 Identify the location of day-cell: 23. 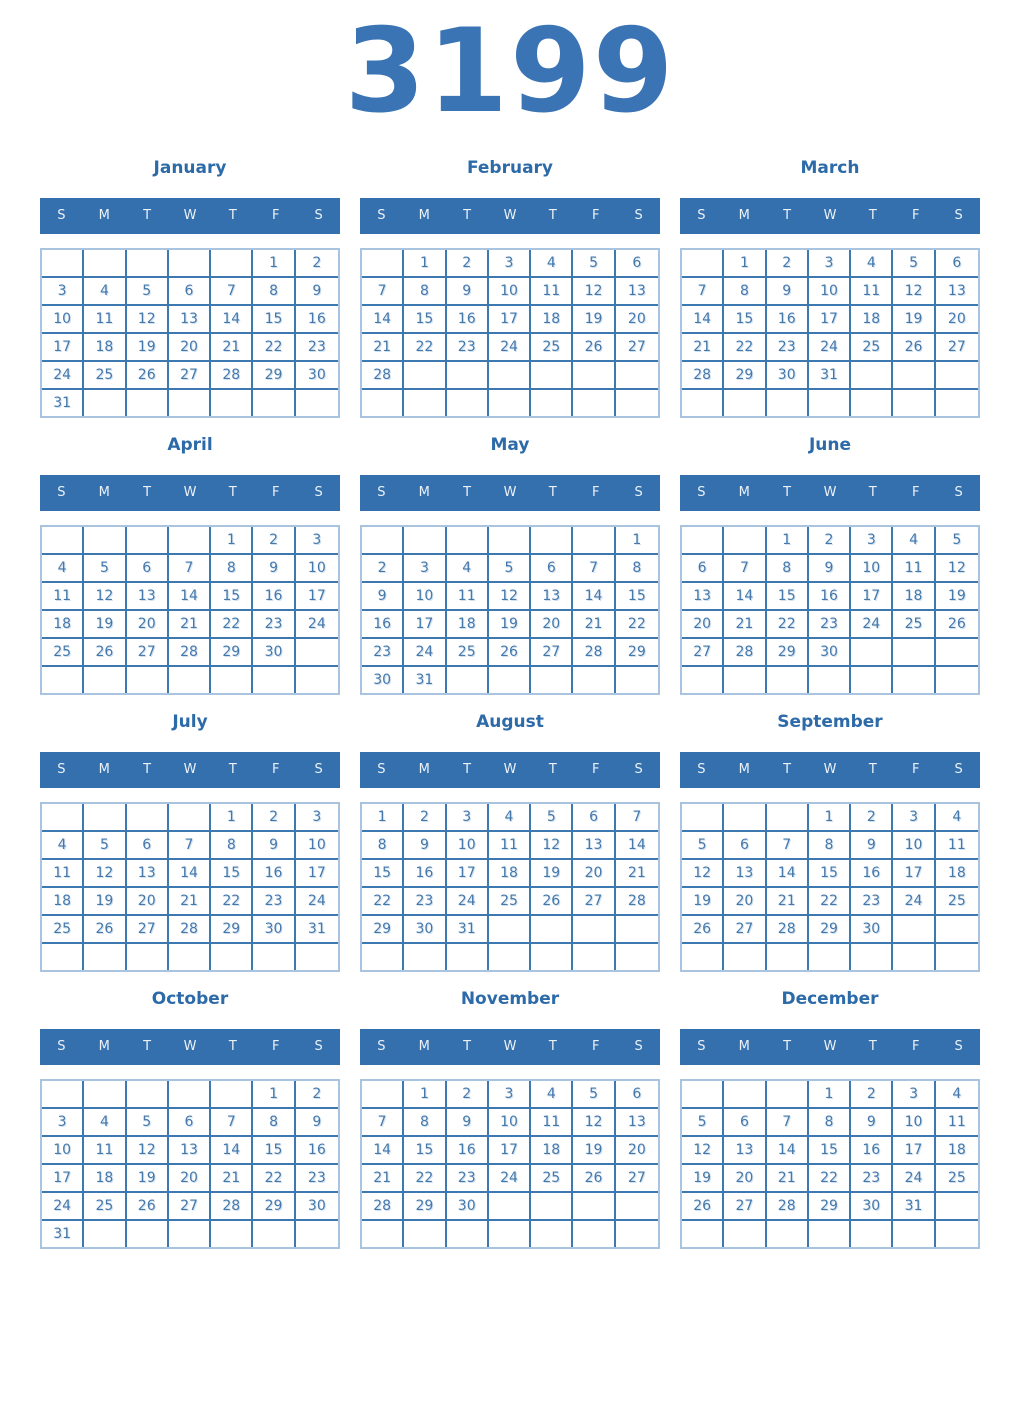
(467, 1178).